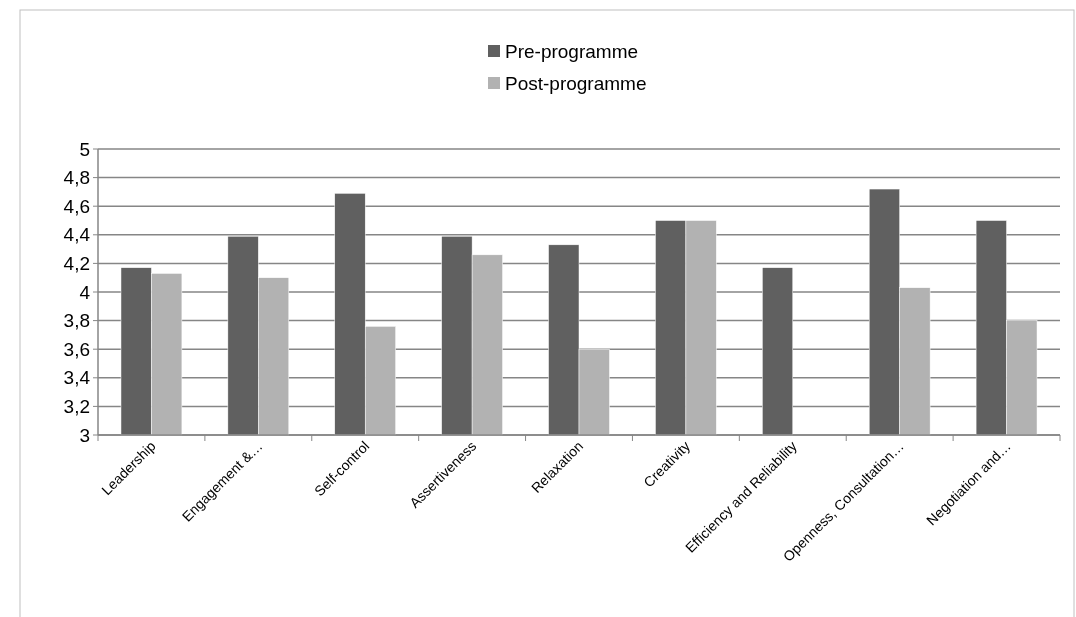 This screenshot has width=1076, height=617. I want to click on y-tick-label: 3,6, so click(76, 349).